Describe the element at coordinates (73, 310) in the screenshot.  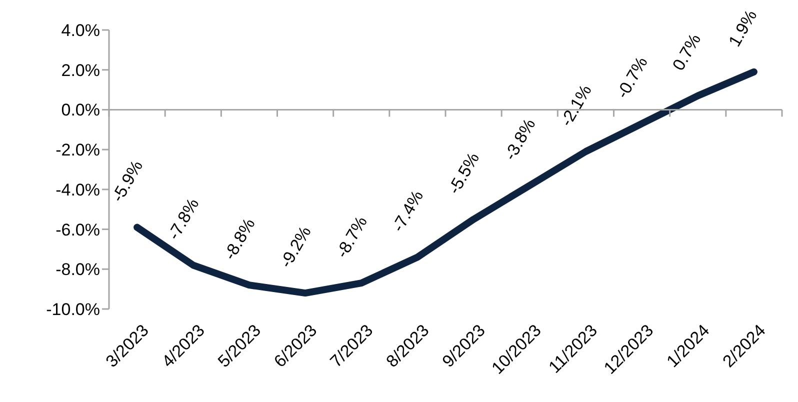
I see `y-tick-label: -10.0%` at that location.